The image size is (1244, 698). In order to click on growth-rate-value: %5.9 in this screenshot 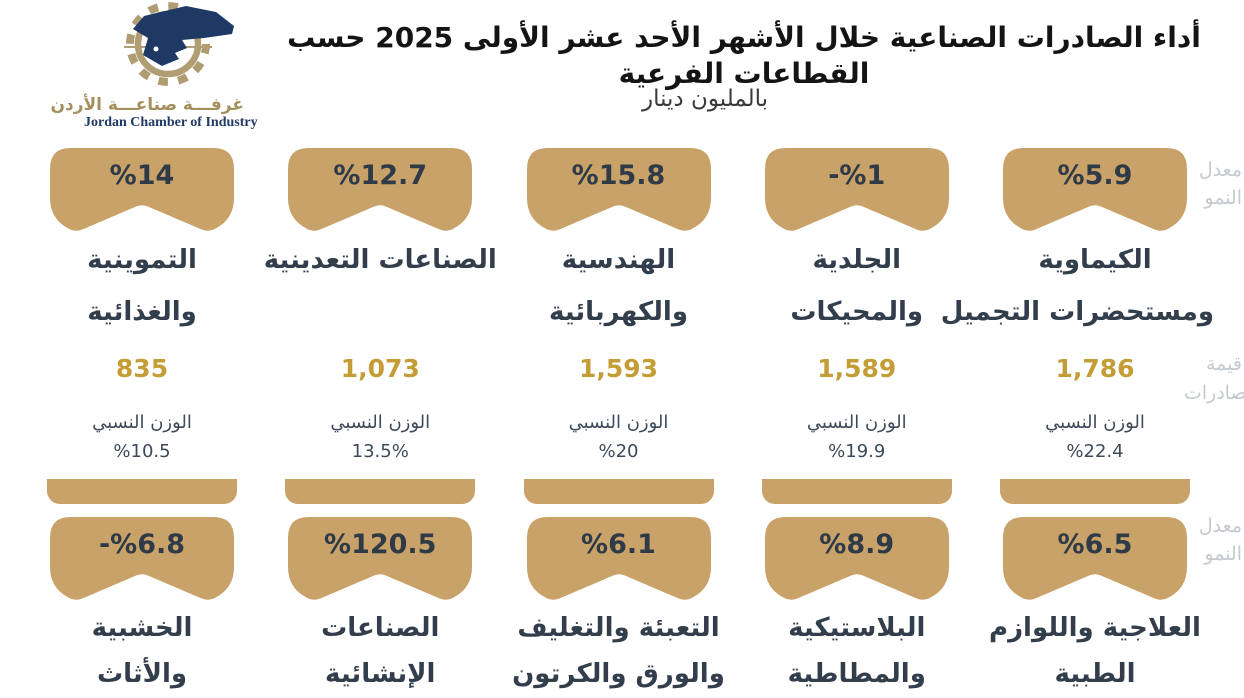, I will do `click(1095, 175)`.